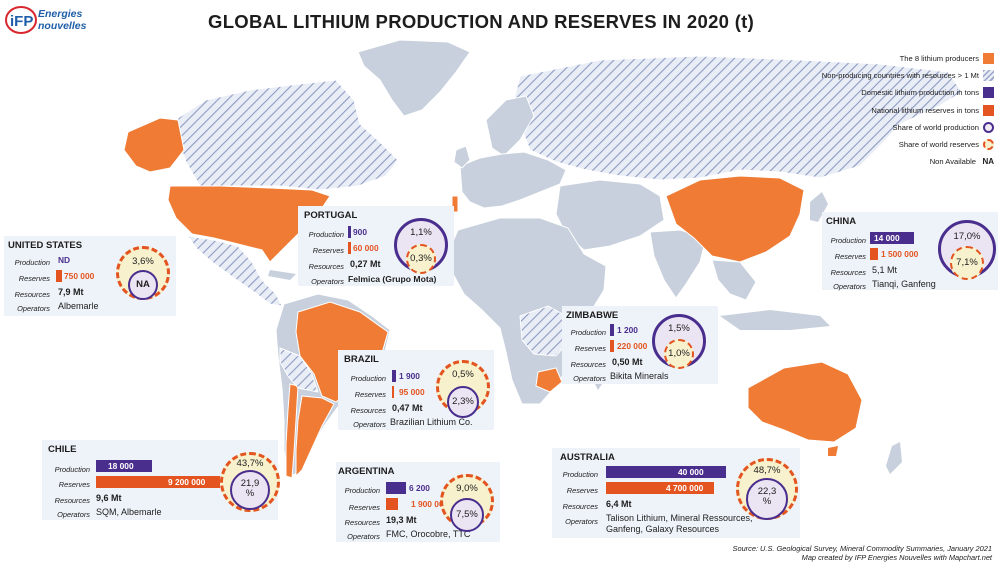 Image resolution: width=1000 pixels, height=564 pixels. Describe the element at coordinates (412, 392) in the screenshot. I see `reserves-value: 95 000` at that location.